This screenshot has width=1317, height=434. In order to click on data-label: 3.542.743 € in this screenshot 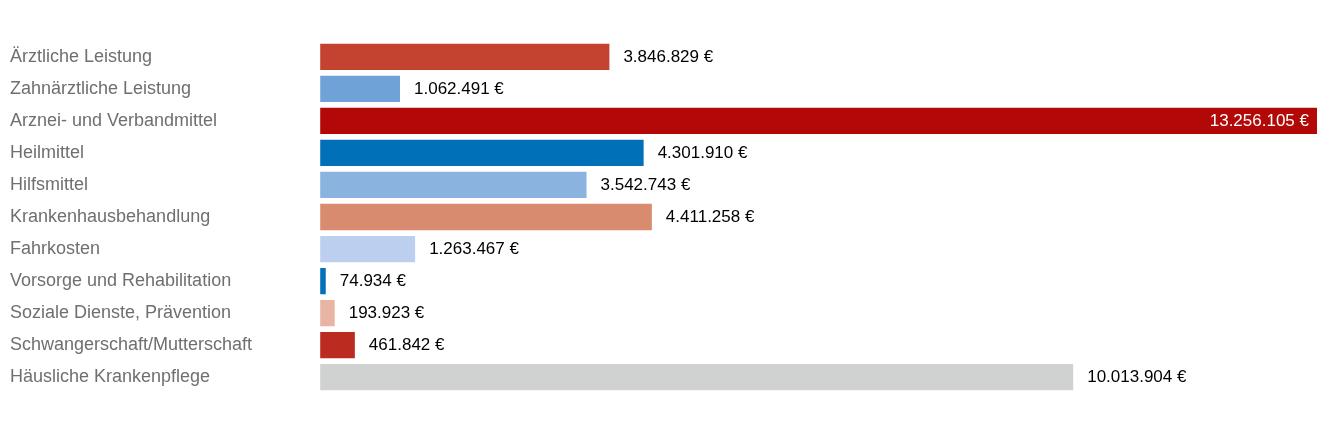, I will do `click(645, 184)`.